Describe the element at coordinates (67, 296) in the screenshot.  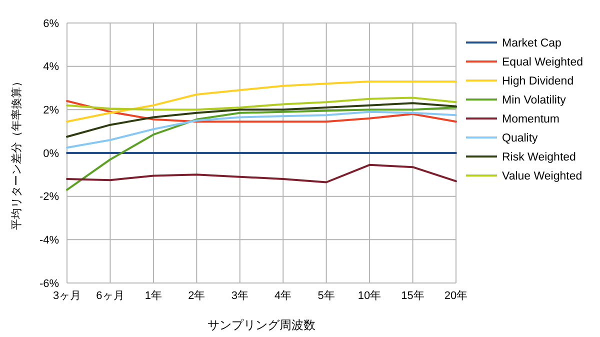
I see `x-tick-label: 3ヶ月` at that location.